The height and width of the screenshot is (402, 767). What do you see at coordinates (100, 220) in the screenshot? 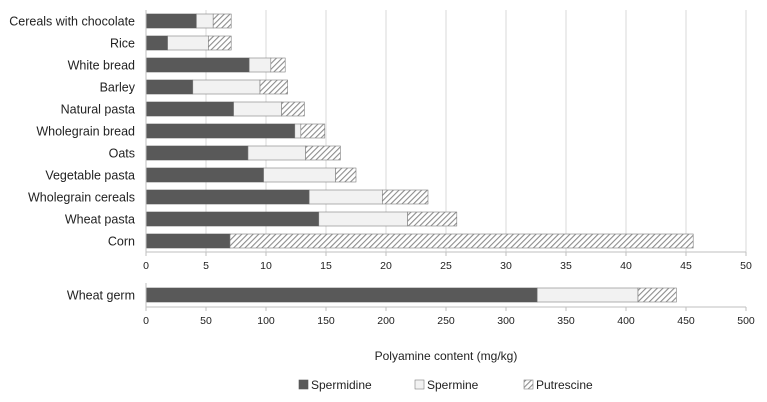
I see `category-label: Wheat pasta` at bounding box center [100, 220].